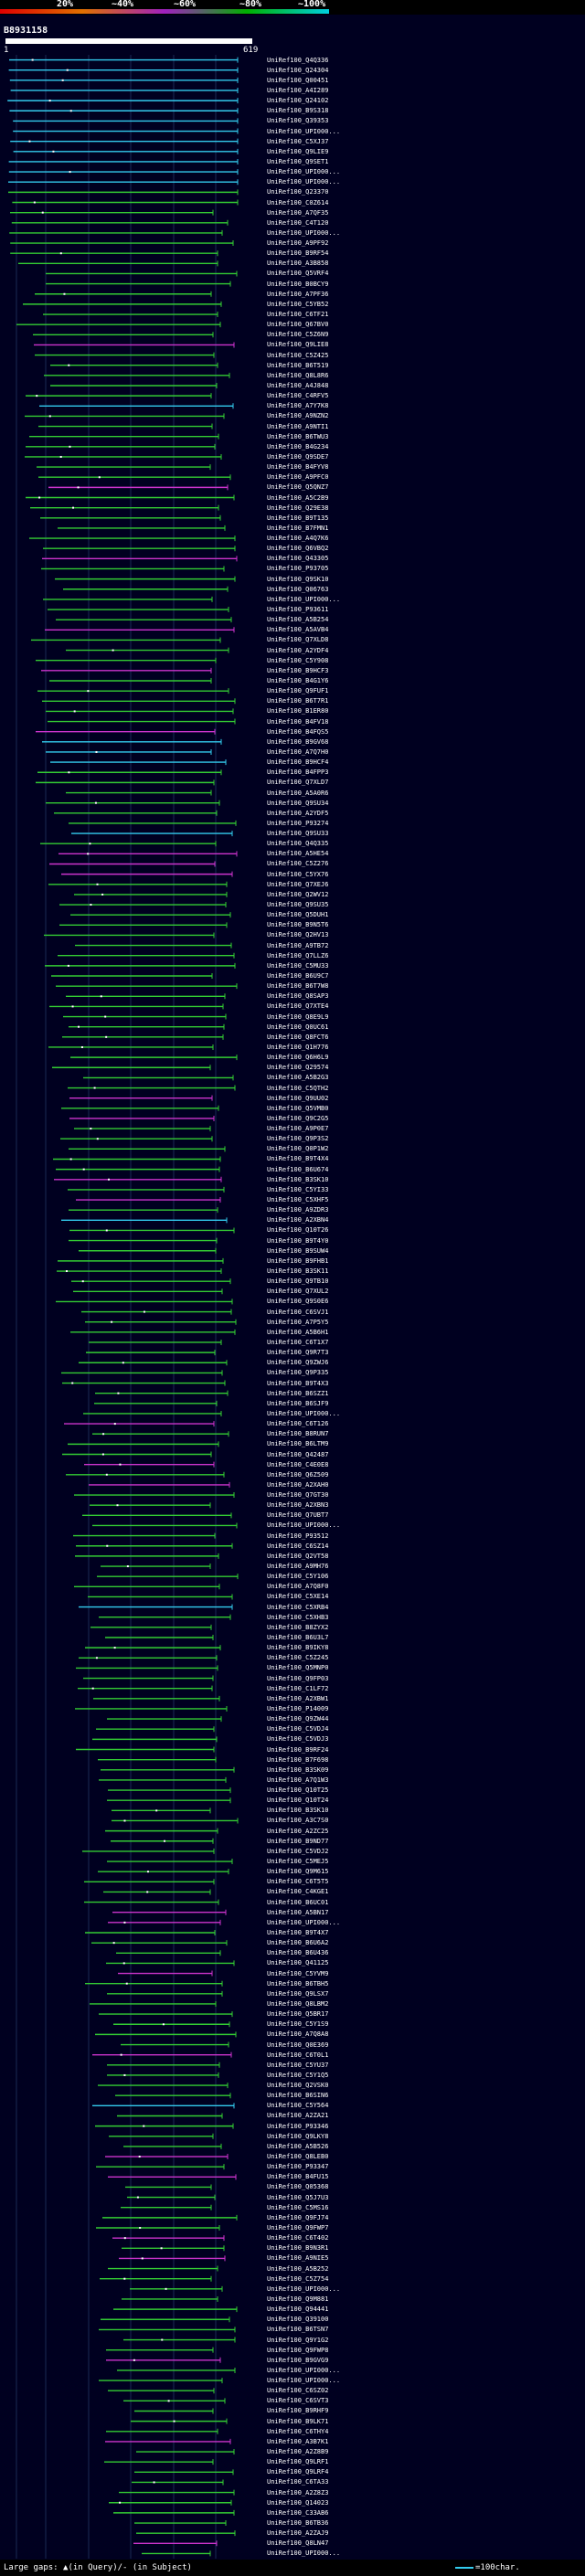 The image size is (585, 2576). Describe the element at coordinates (298, 1027) in the screenshot. I see `hit-label: UniRef100_Q0UC61` at that location.